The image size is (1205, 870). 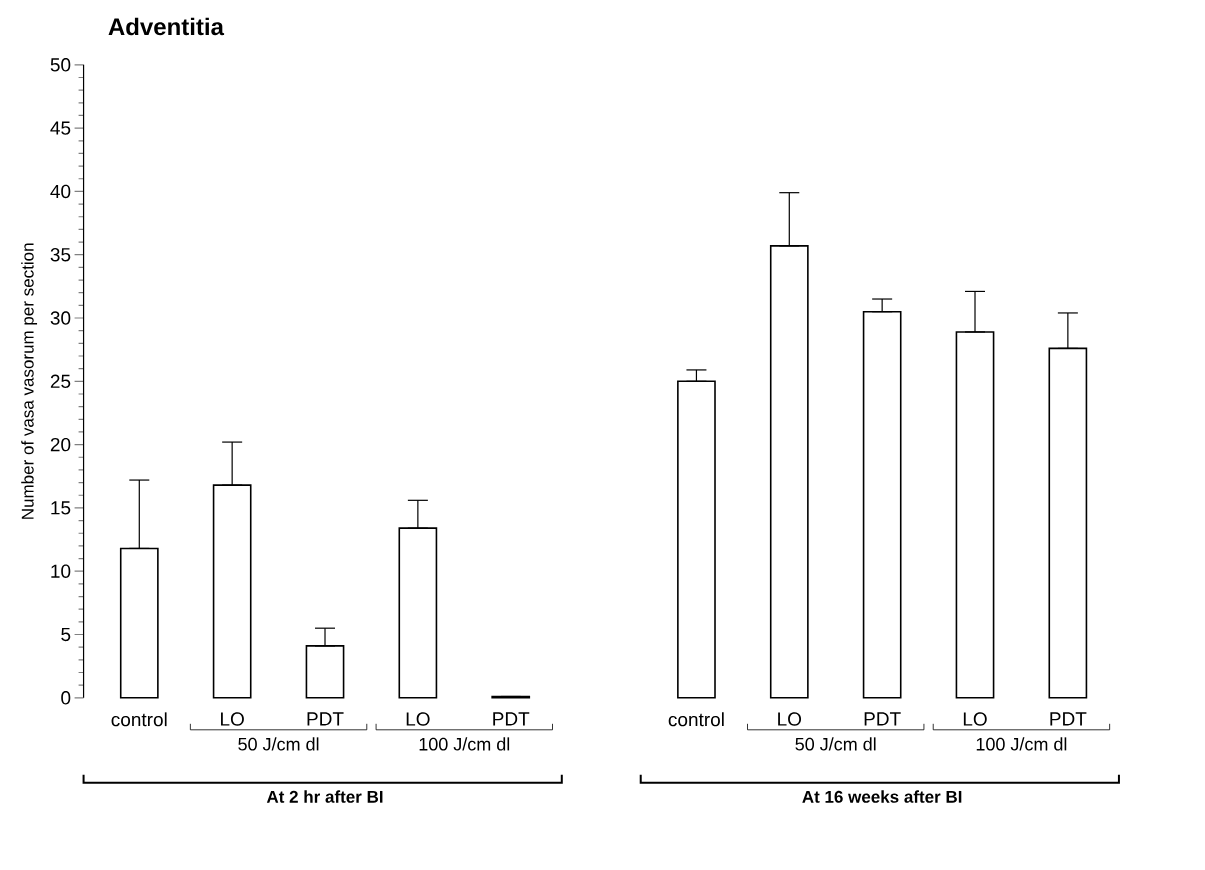 What do you see at coordinates (166, 26) in the screenshot?
I see `chart-title: Adventitia` at bounding box center [166, 26].